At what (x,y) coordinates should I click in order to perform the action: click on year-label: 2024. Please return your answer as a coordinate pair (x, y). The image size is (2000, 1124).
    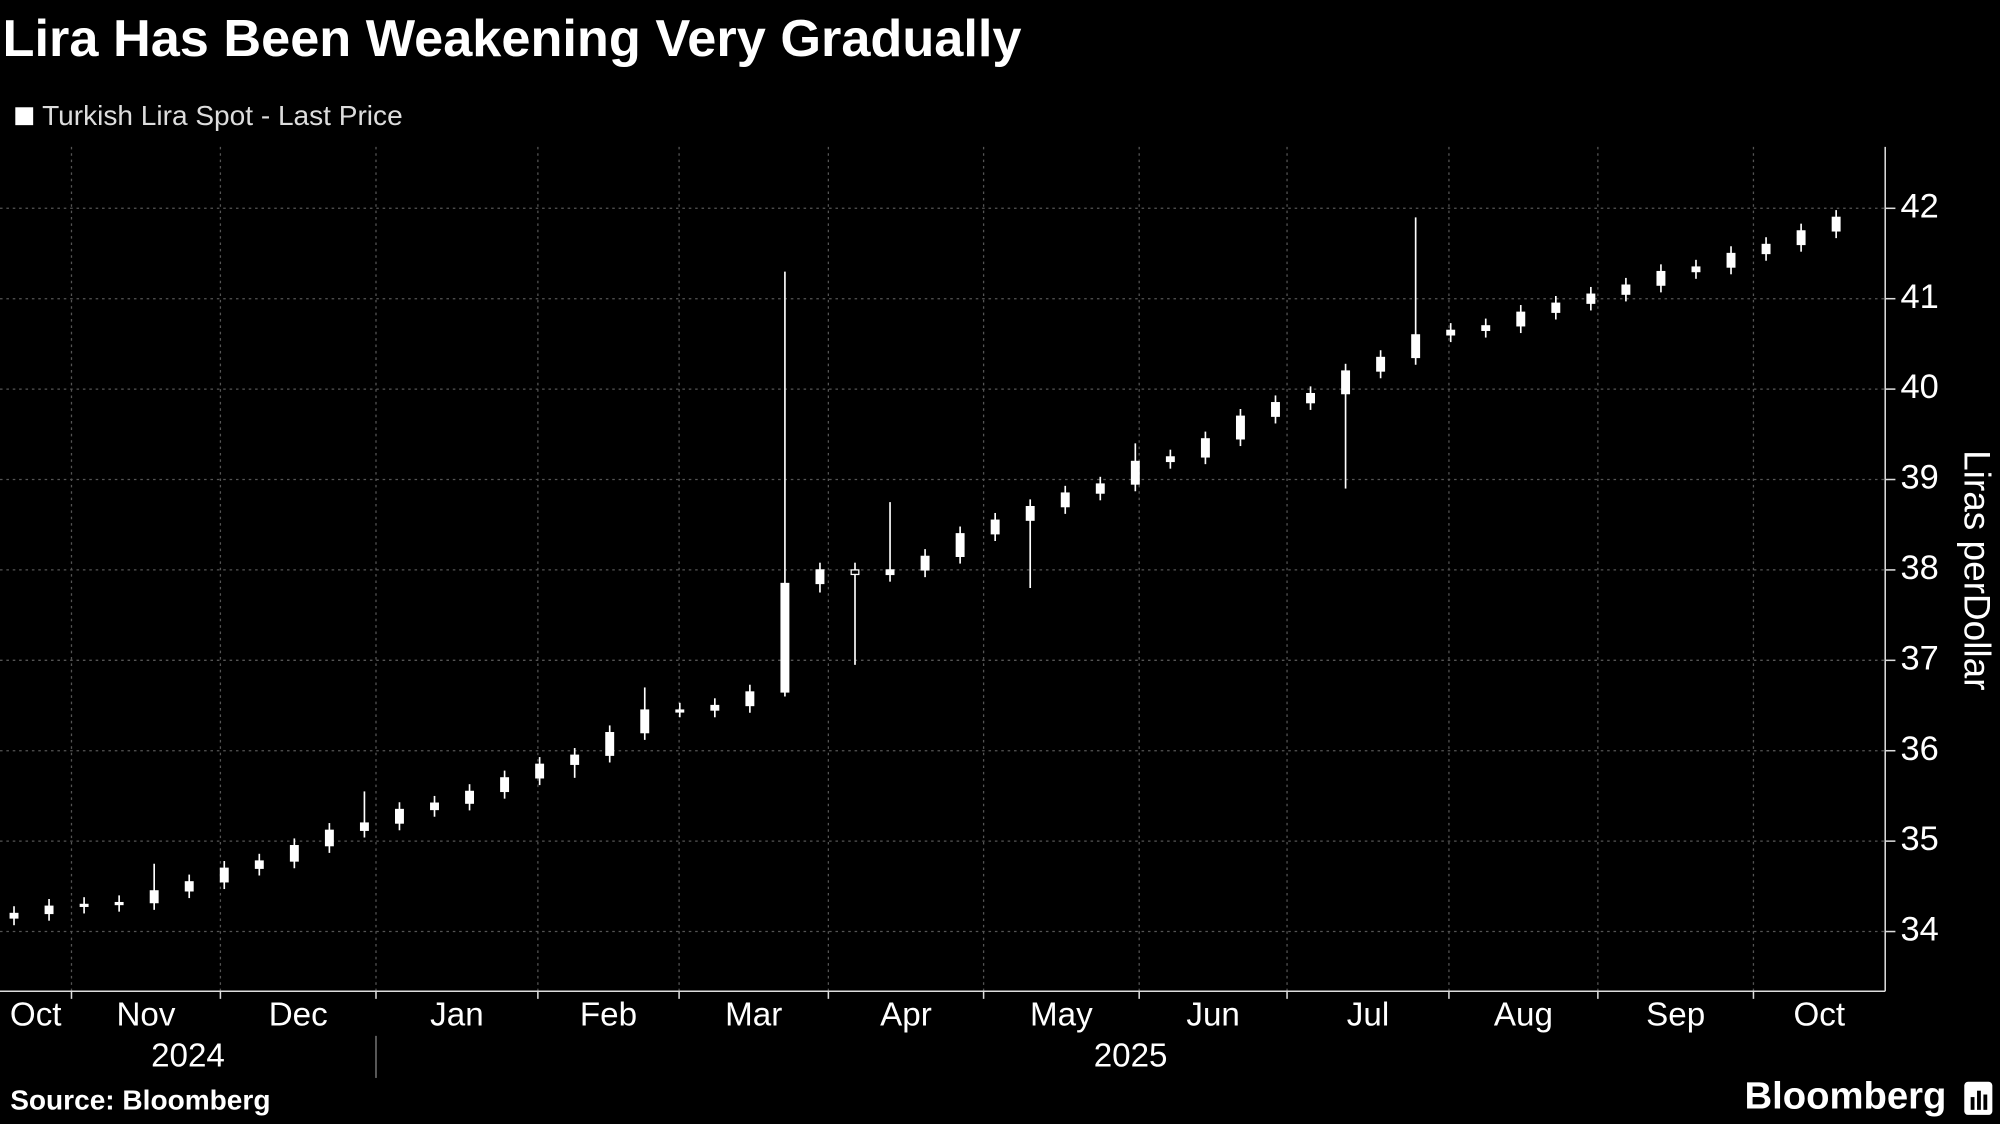
    Looking at the image, I should click on (188, 1055).